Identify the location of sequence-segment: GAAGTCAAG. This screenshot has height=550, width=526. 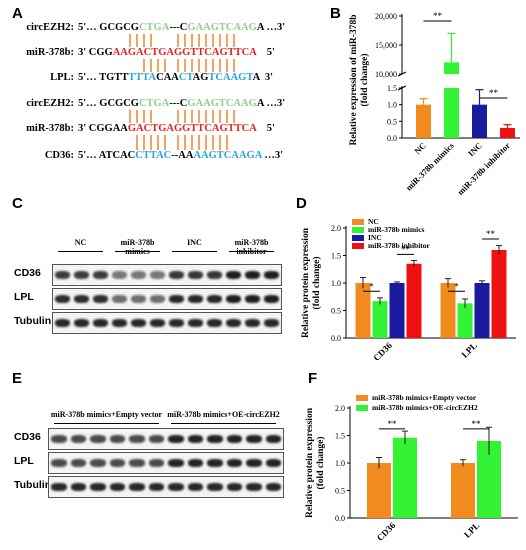
(222, 103).